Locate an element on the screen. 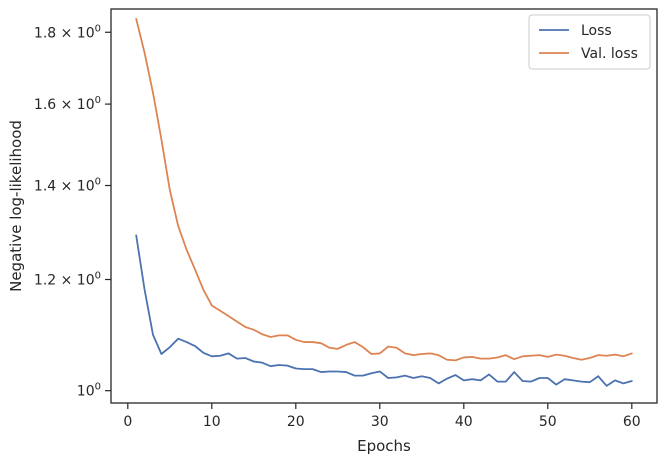  y-tick-label: 1.4 × 100 is located at coordinates (67, 186).